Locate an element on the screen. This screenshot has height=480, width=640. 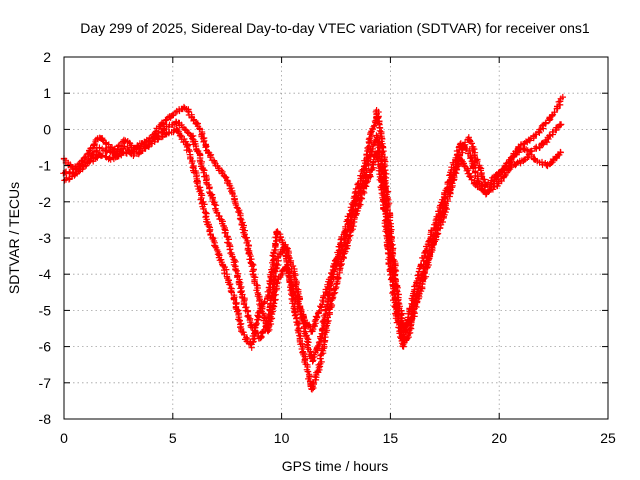
x-tick-label: 15 is located at coordinates (391, 438).